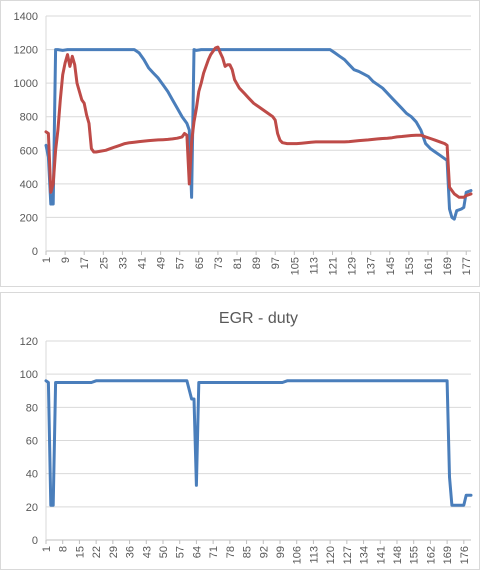 The height and width of the screenshot is (571, 482). I want to click on y-tick-label: 40, so click(32, 475).